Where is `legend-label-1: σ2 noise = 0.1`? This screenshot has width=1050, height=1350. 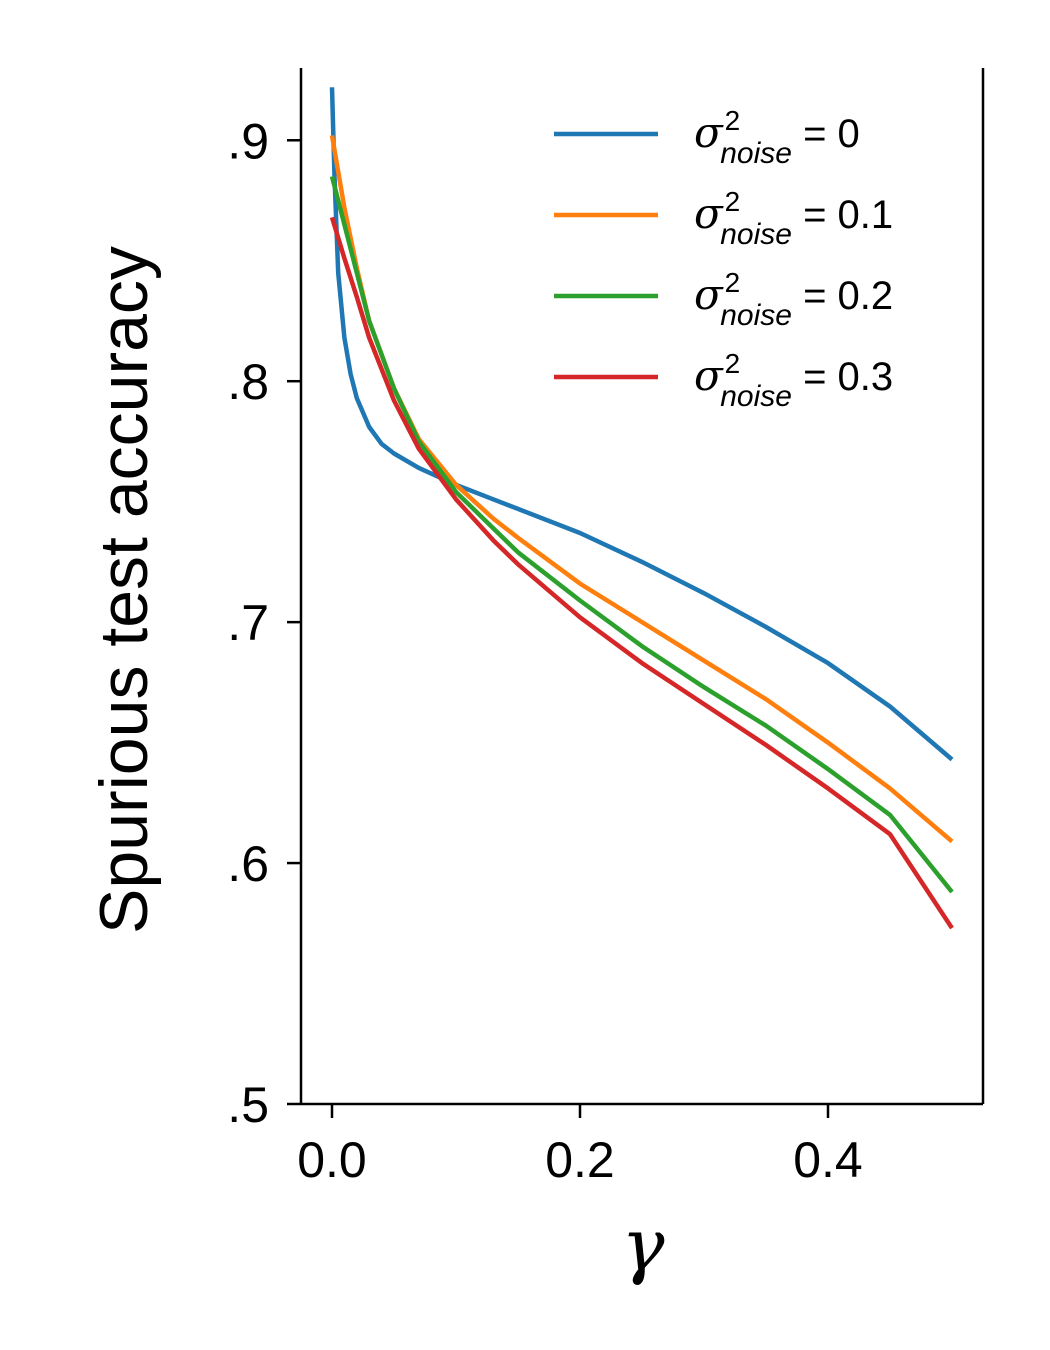 legend-label-1: σ2 noise = 0.1 is located at coordinates (793, 218).